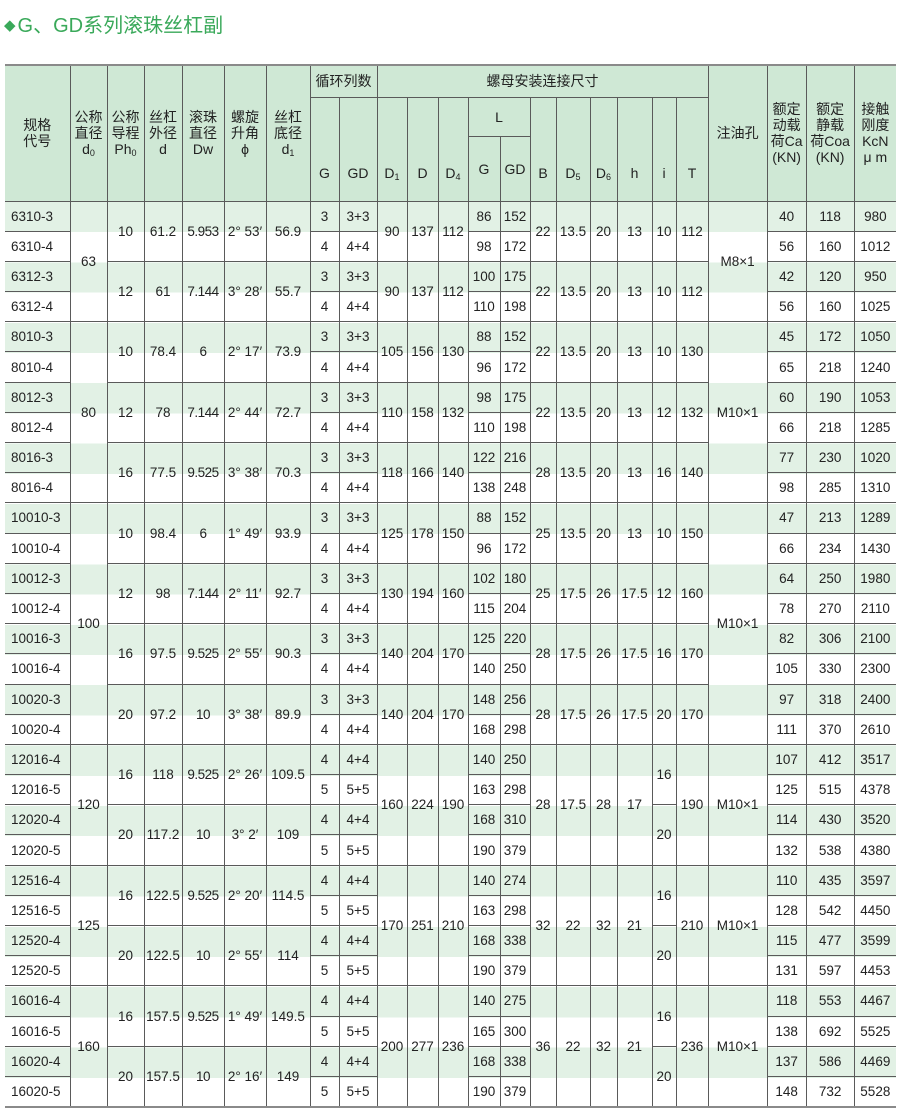 The width and height of the screenshot is (900, 1119). What do you see at coordinates (786, 518) in the screenshot?
I see `cell-ca: 47` at bounding box center [786, 518].